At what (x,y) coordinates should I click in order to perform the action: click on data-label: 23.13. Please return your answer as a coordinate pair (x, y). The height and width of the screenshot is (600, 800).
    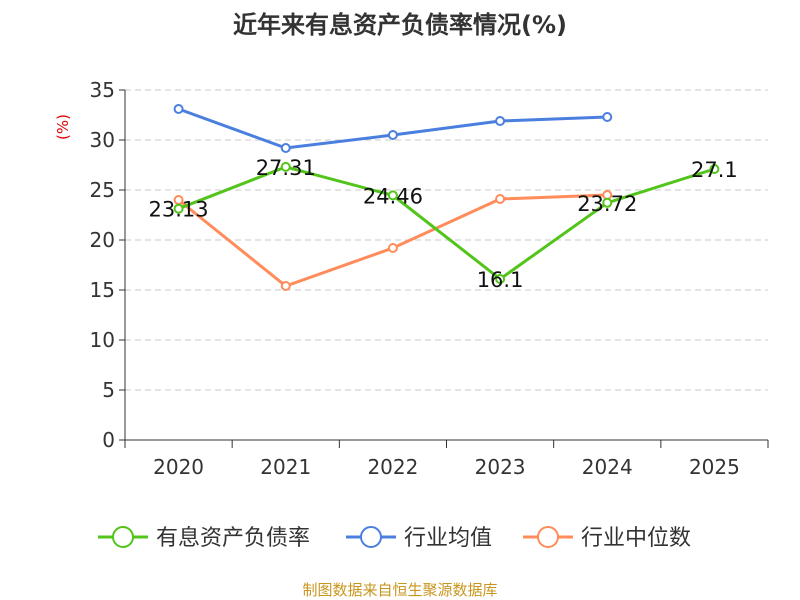
    Looking at the image, I should click on (179, 210).